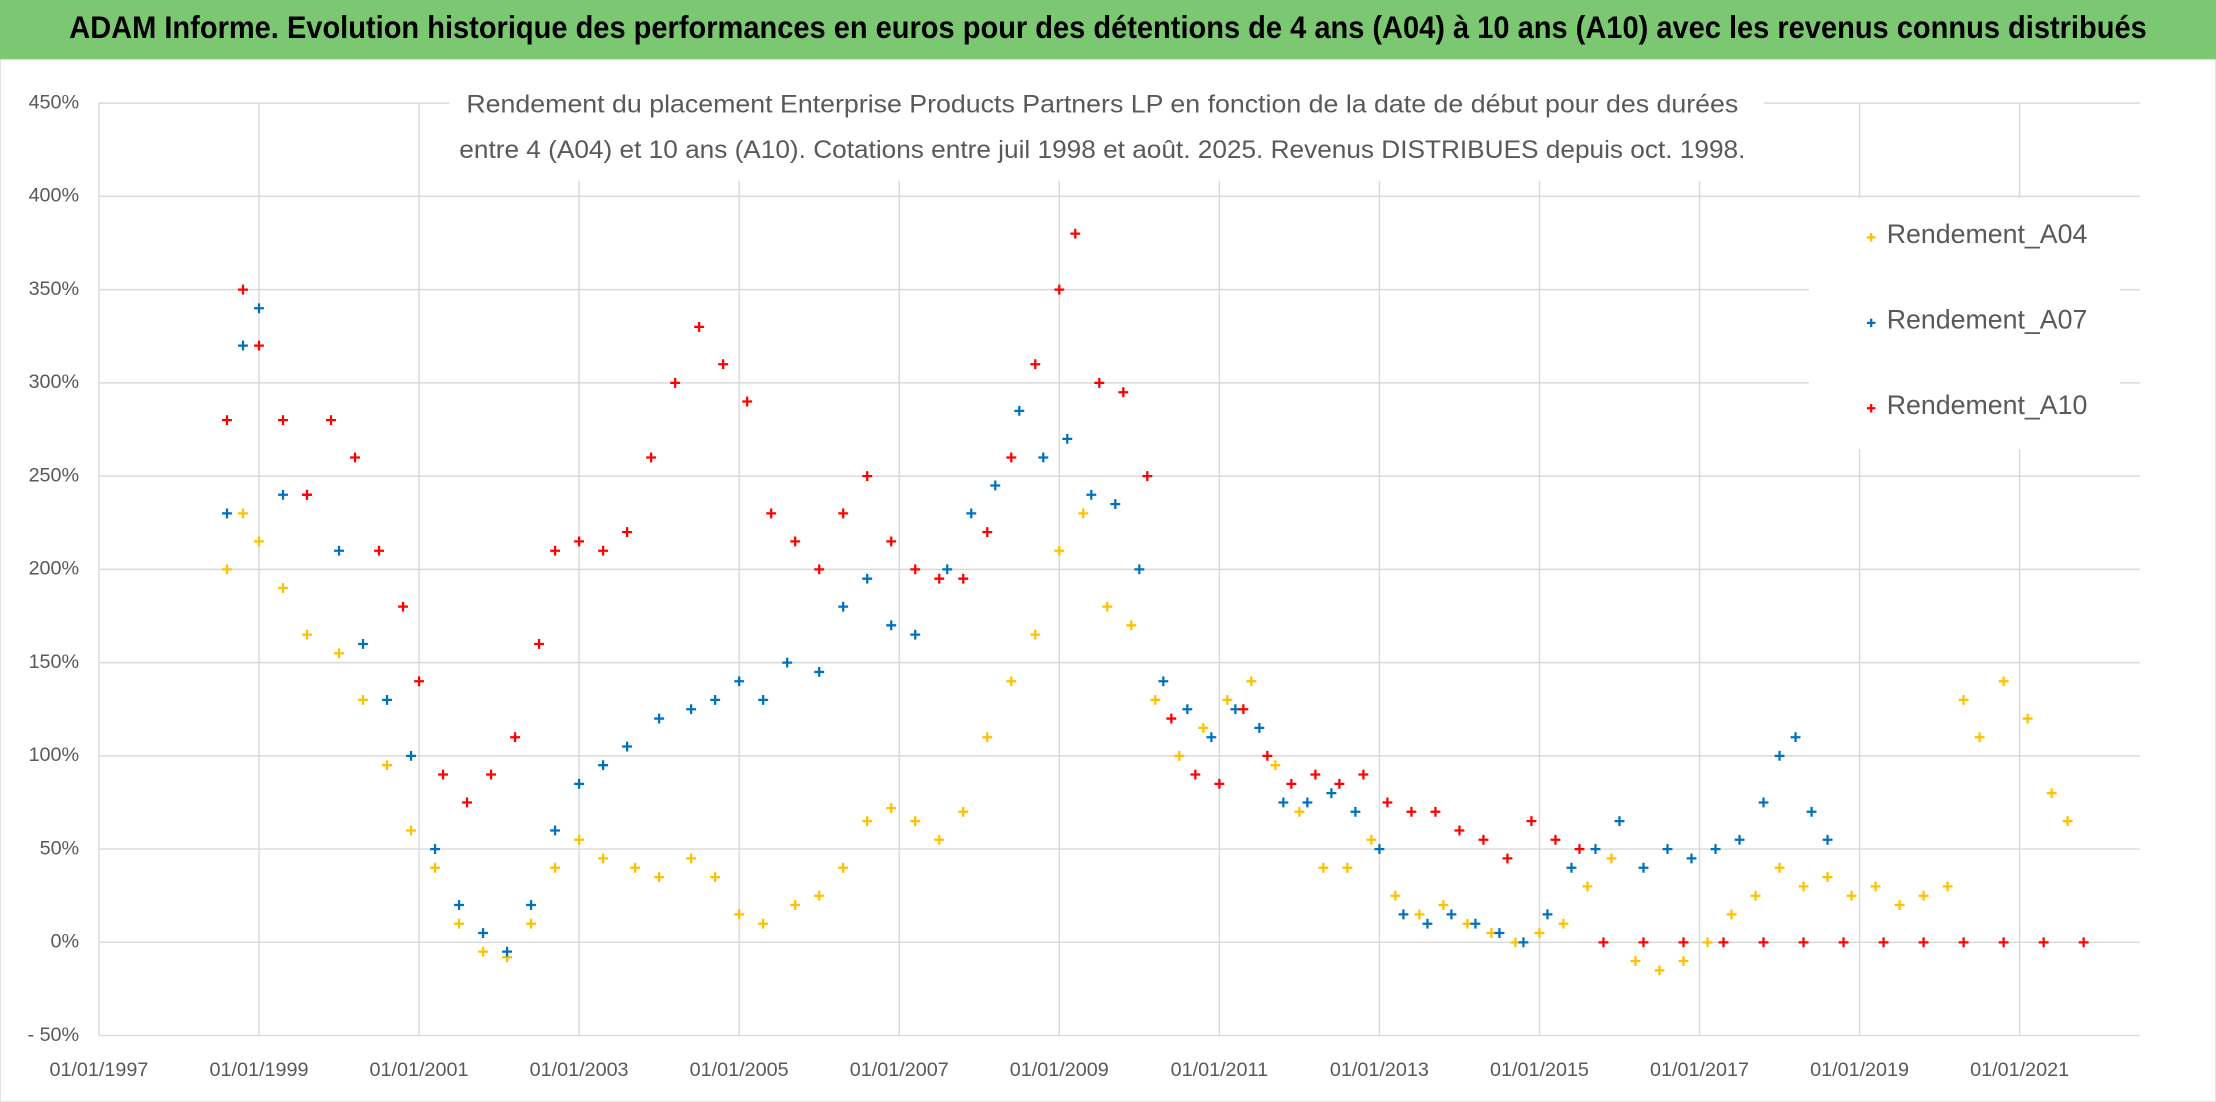 This screenshot has width=2216, height=1102. I want to click on x-tick-label: 01/01/2015, so click(1539, 1070).